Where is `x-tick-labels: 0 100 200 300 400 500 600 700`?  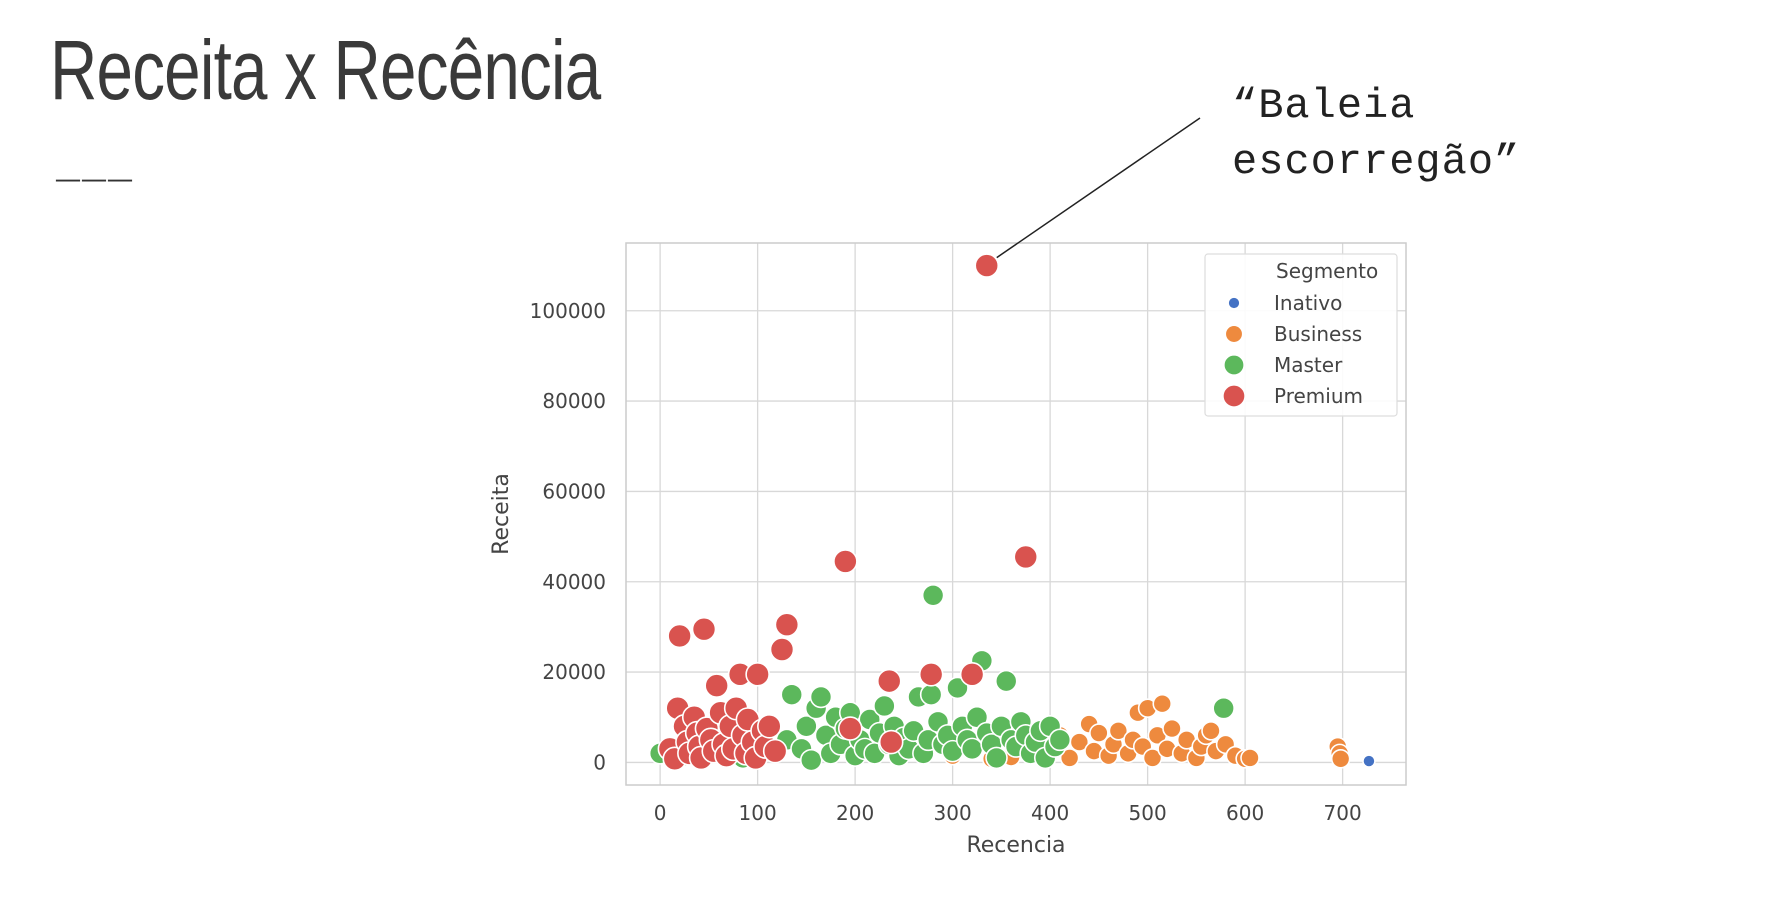
x-tick-labels: 0 100 200 300 400 500 600 700 is located at coordinates (1008, 813).